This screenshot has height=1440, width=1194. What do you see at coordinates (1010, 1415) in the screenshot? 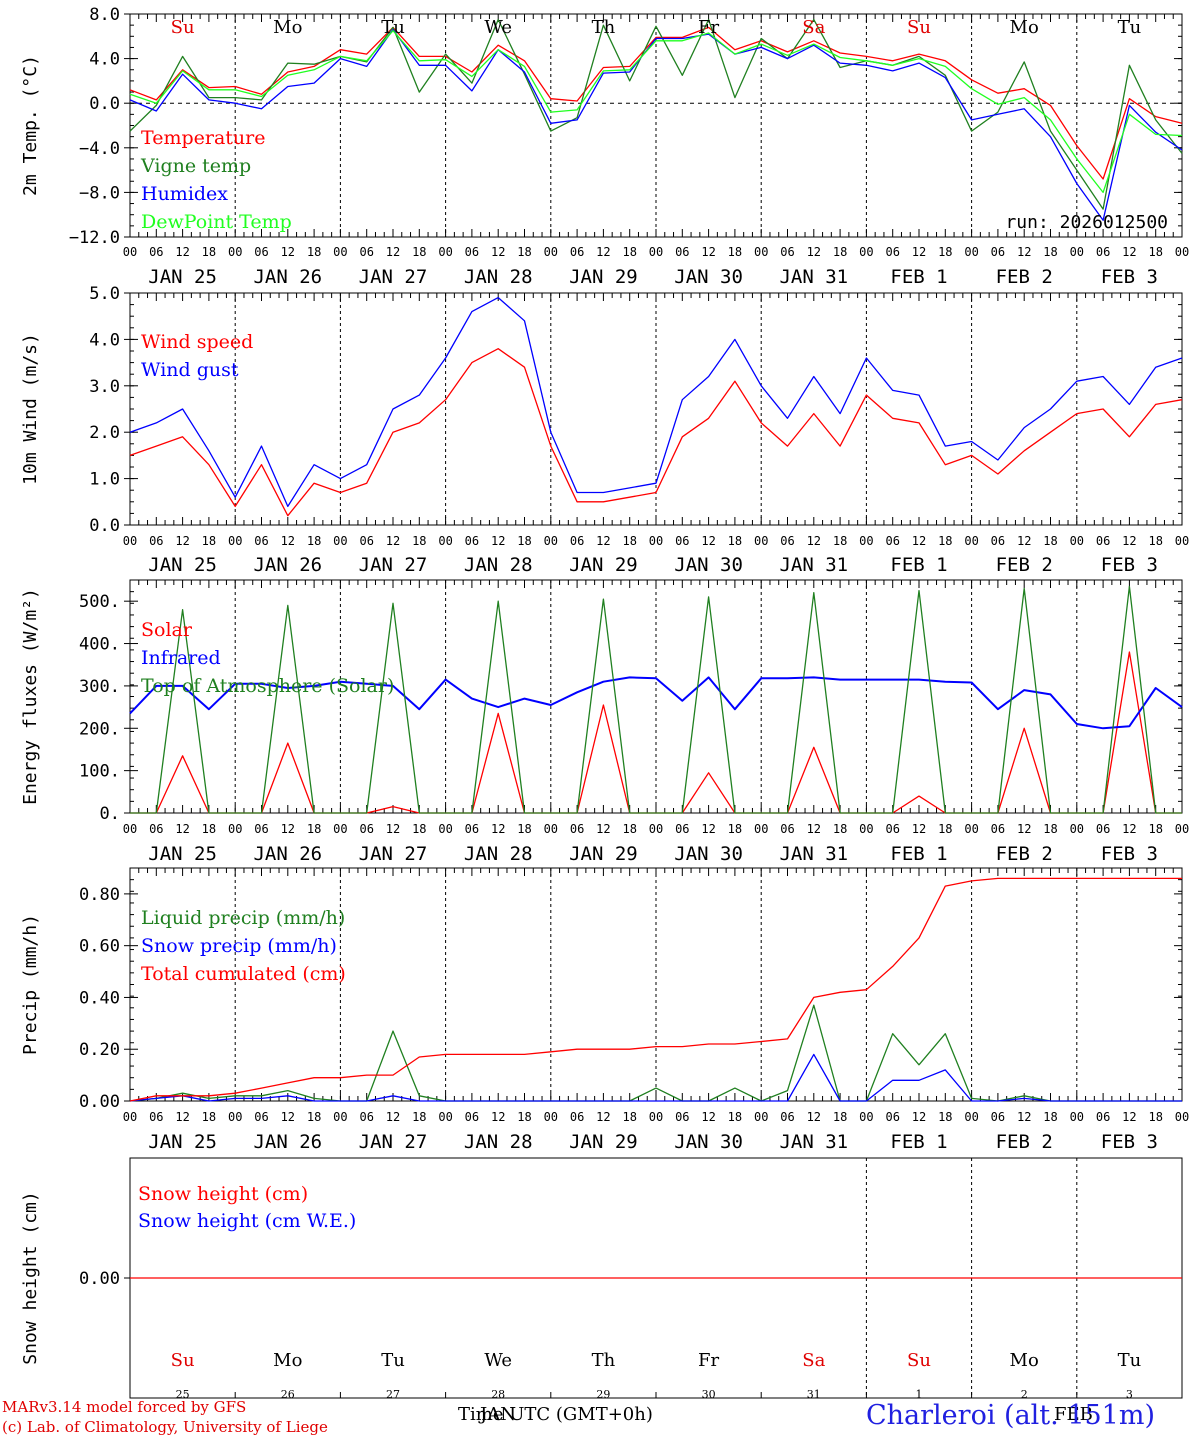
I see `station-title: Charleroi (alt. 151m)` at bounding box center [1010, 1415].